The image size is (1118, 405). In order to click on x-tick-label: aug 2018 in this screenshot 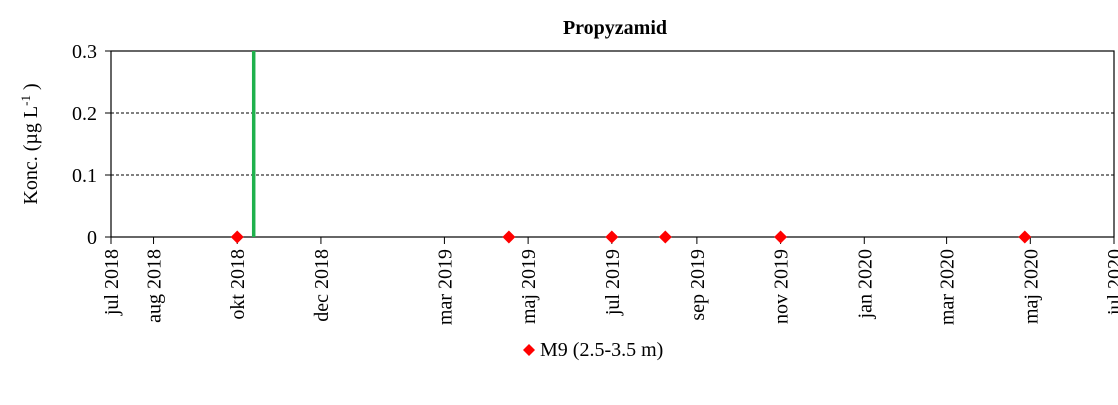, I will do `click(155, 286)`.